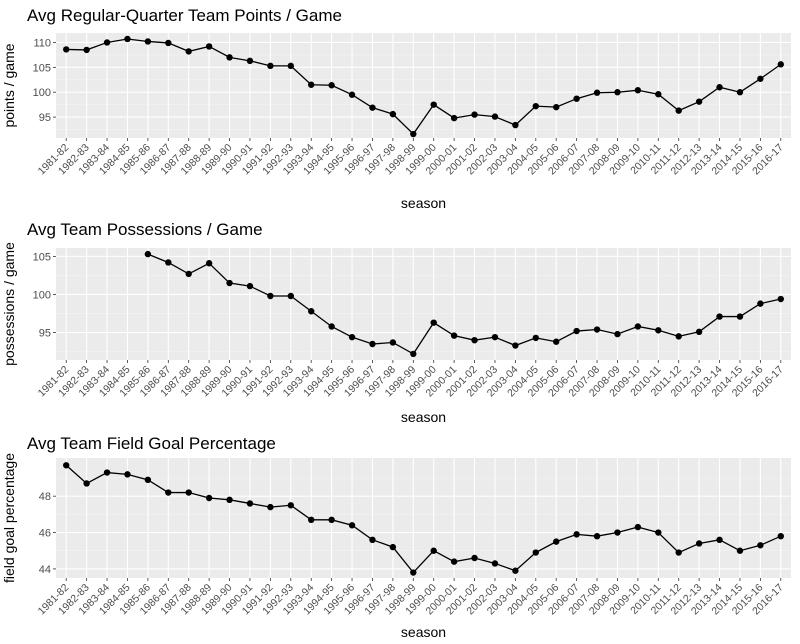  Describe the element at coordinates (45, 534) in the screenshot. I see `y-tick-label: 46` at that location.